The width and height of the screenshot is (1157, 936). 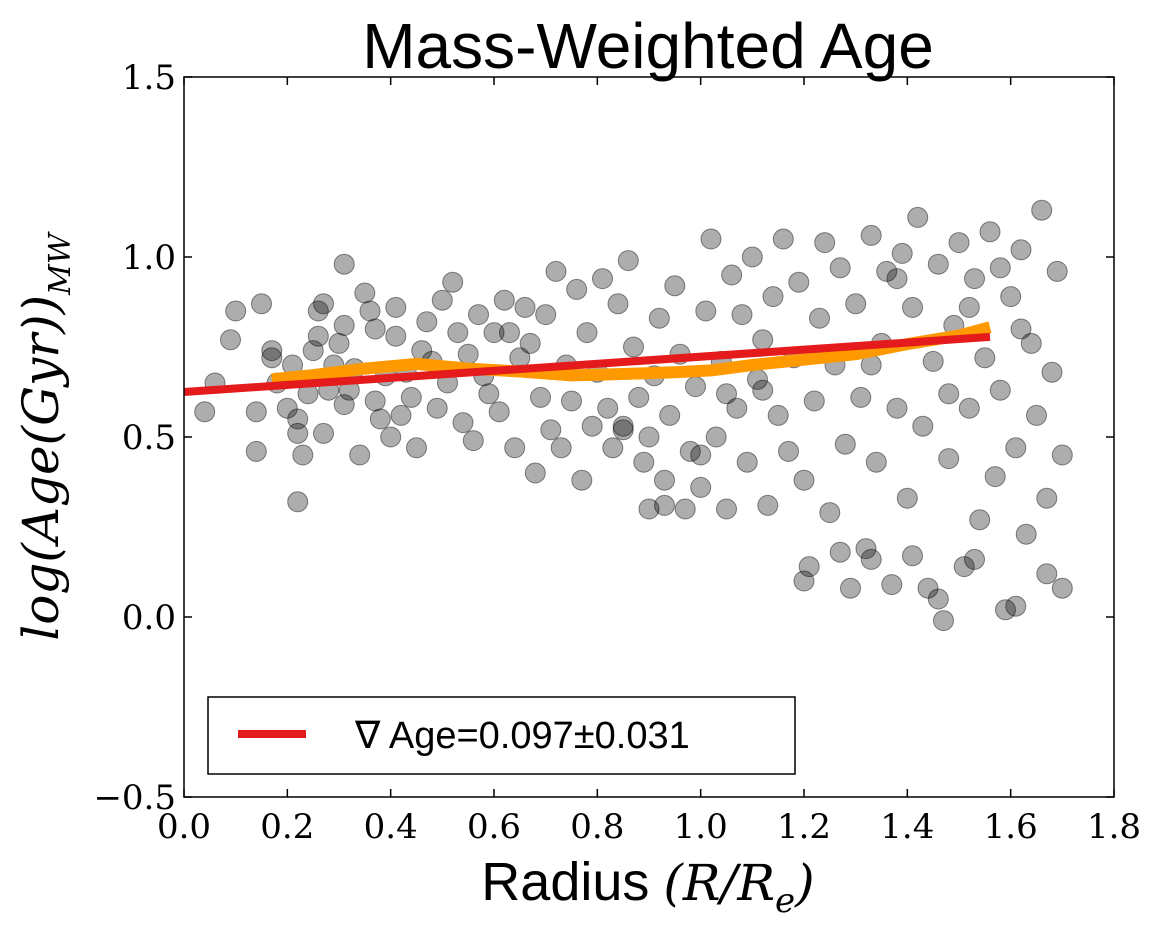 What do you see at coordinates (149, 78) in the screenshot?
I see `y-tick-label: 1.5` at bounding box center [149, 78].